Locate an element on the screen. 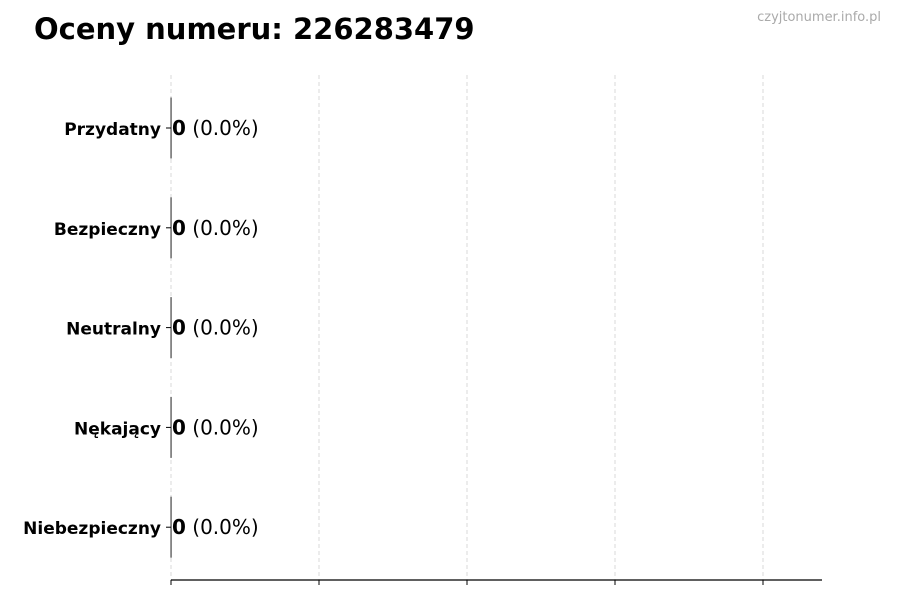  category-label: Bezpieczny is located at coordinates (107, 230).